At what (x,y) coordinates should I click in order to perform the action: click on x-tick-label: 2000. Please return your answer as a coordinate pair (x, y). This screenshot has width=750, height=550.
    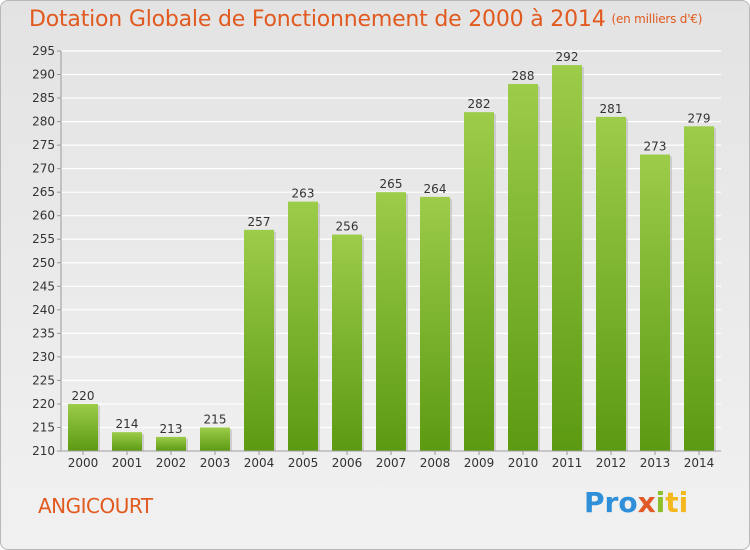
    Looking at the image, I should click on (83, 463).